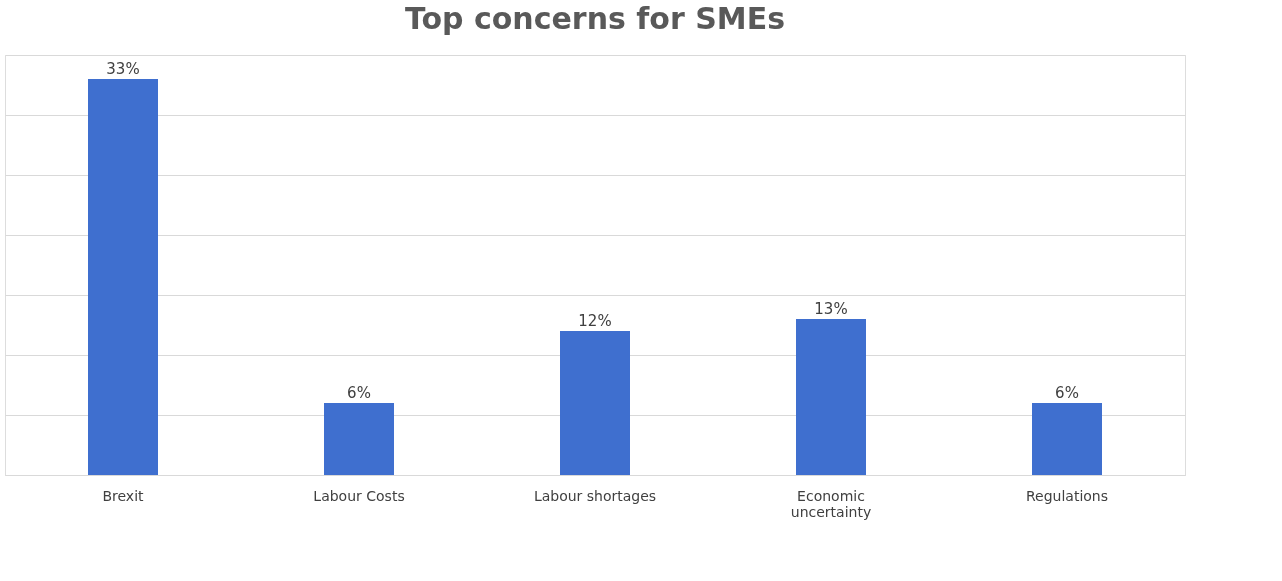 The height and width of the screenshot is (581, 1282). Describe the element at coordinates (123, 495) in the screenshot. I see `x-tick-label: Brexit` at that location.